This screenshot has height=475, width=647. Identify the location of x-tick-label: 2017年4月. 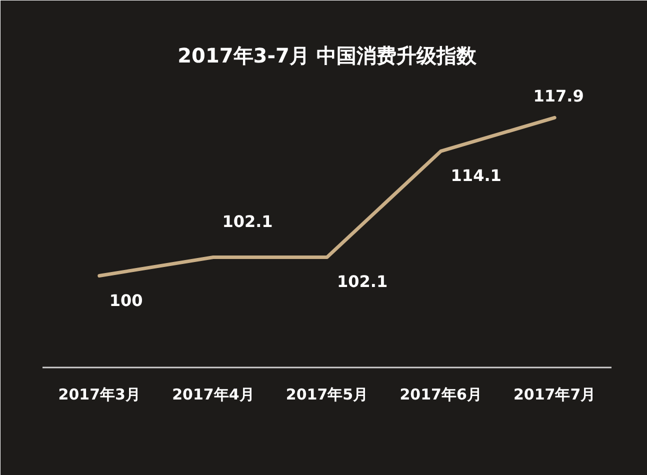
(213, 395).